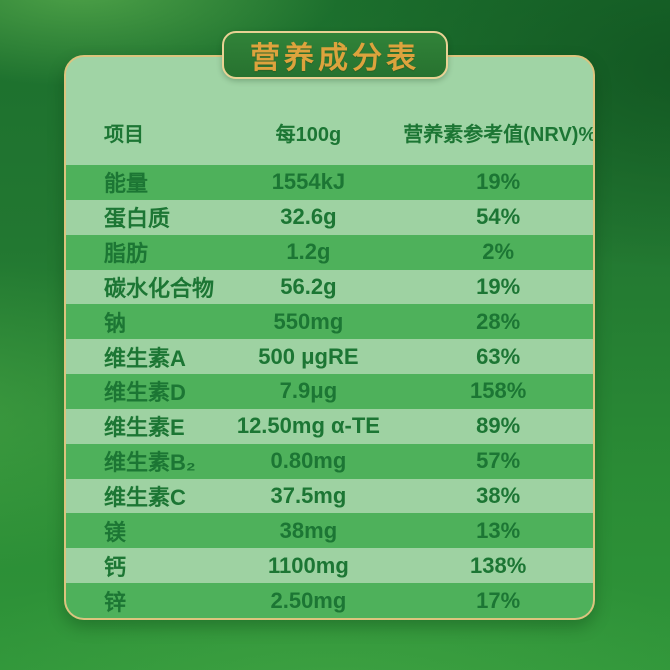 Image resolution: width=670 pixels, height=670 pixels. What do you see at coordinates (335, 58) in the screenshot?
I see `nutrition-table-title: 营养成分表` at bounding box center [335, 58].